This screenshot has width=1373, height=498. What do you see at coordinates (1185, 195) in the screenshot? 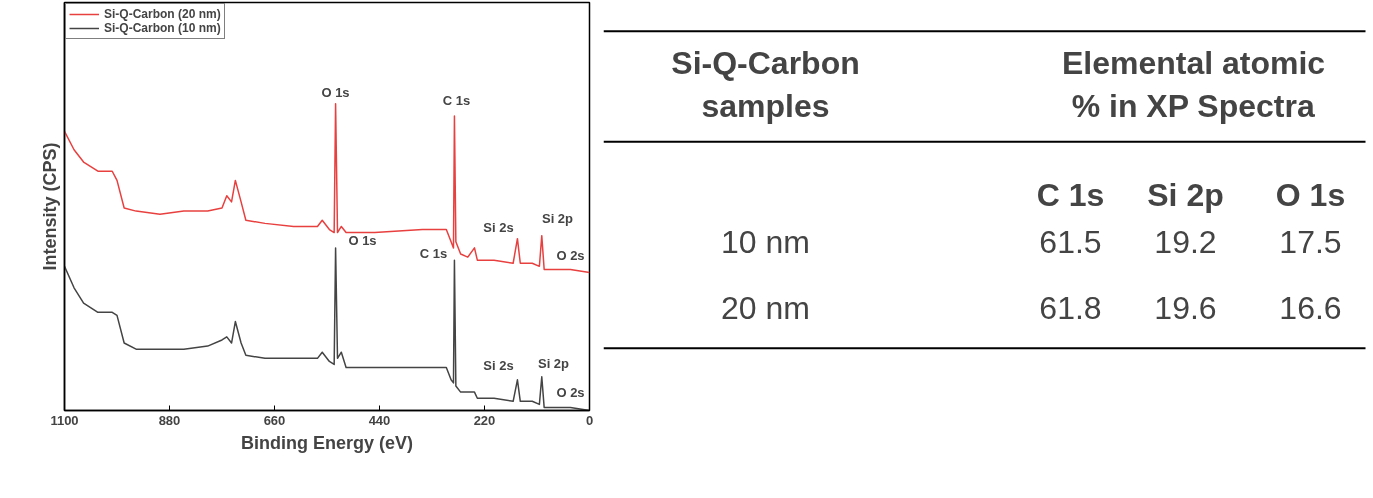
I see `category-label: Si 2p` at bounding box center [1185, 195].